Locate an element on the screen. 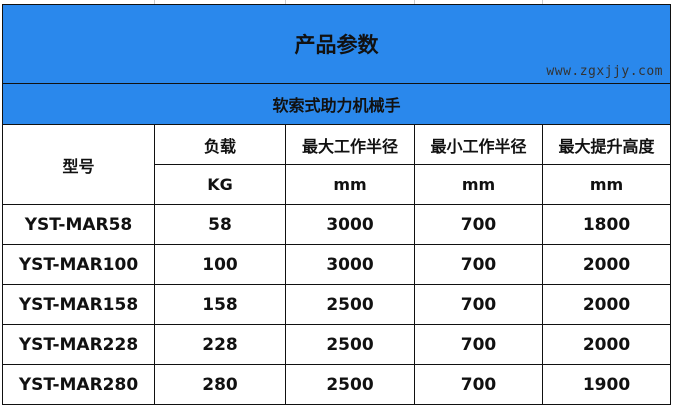  value-cell: 1800 is located at coordinates (606, 224).